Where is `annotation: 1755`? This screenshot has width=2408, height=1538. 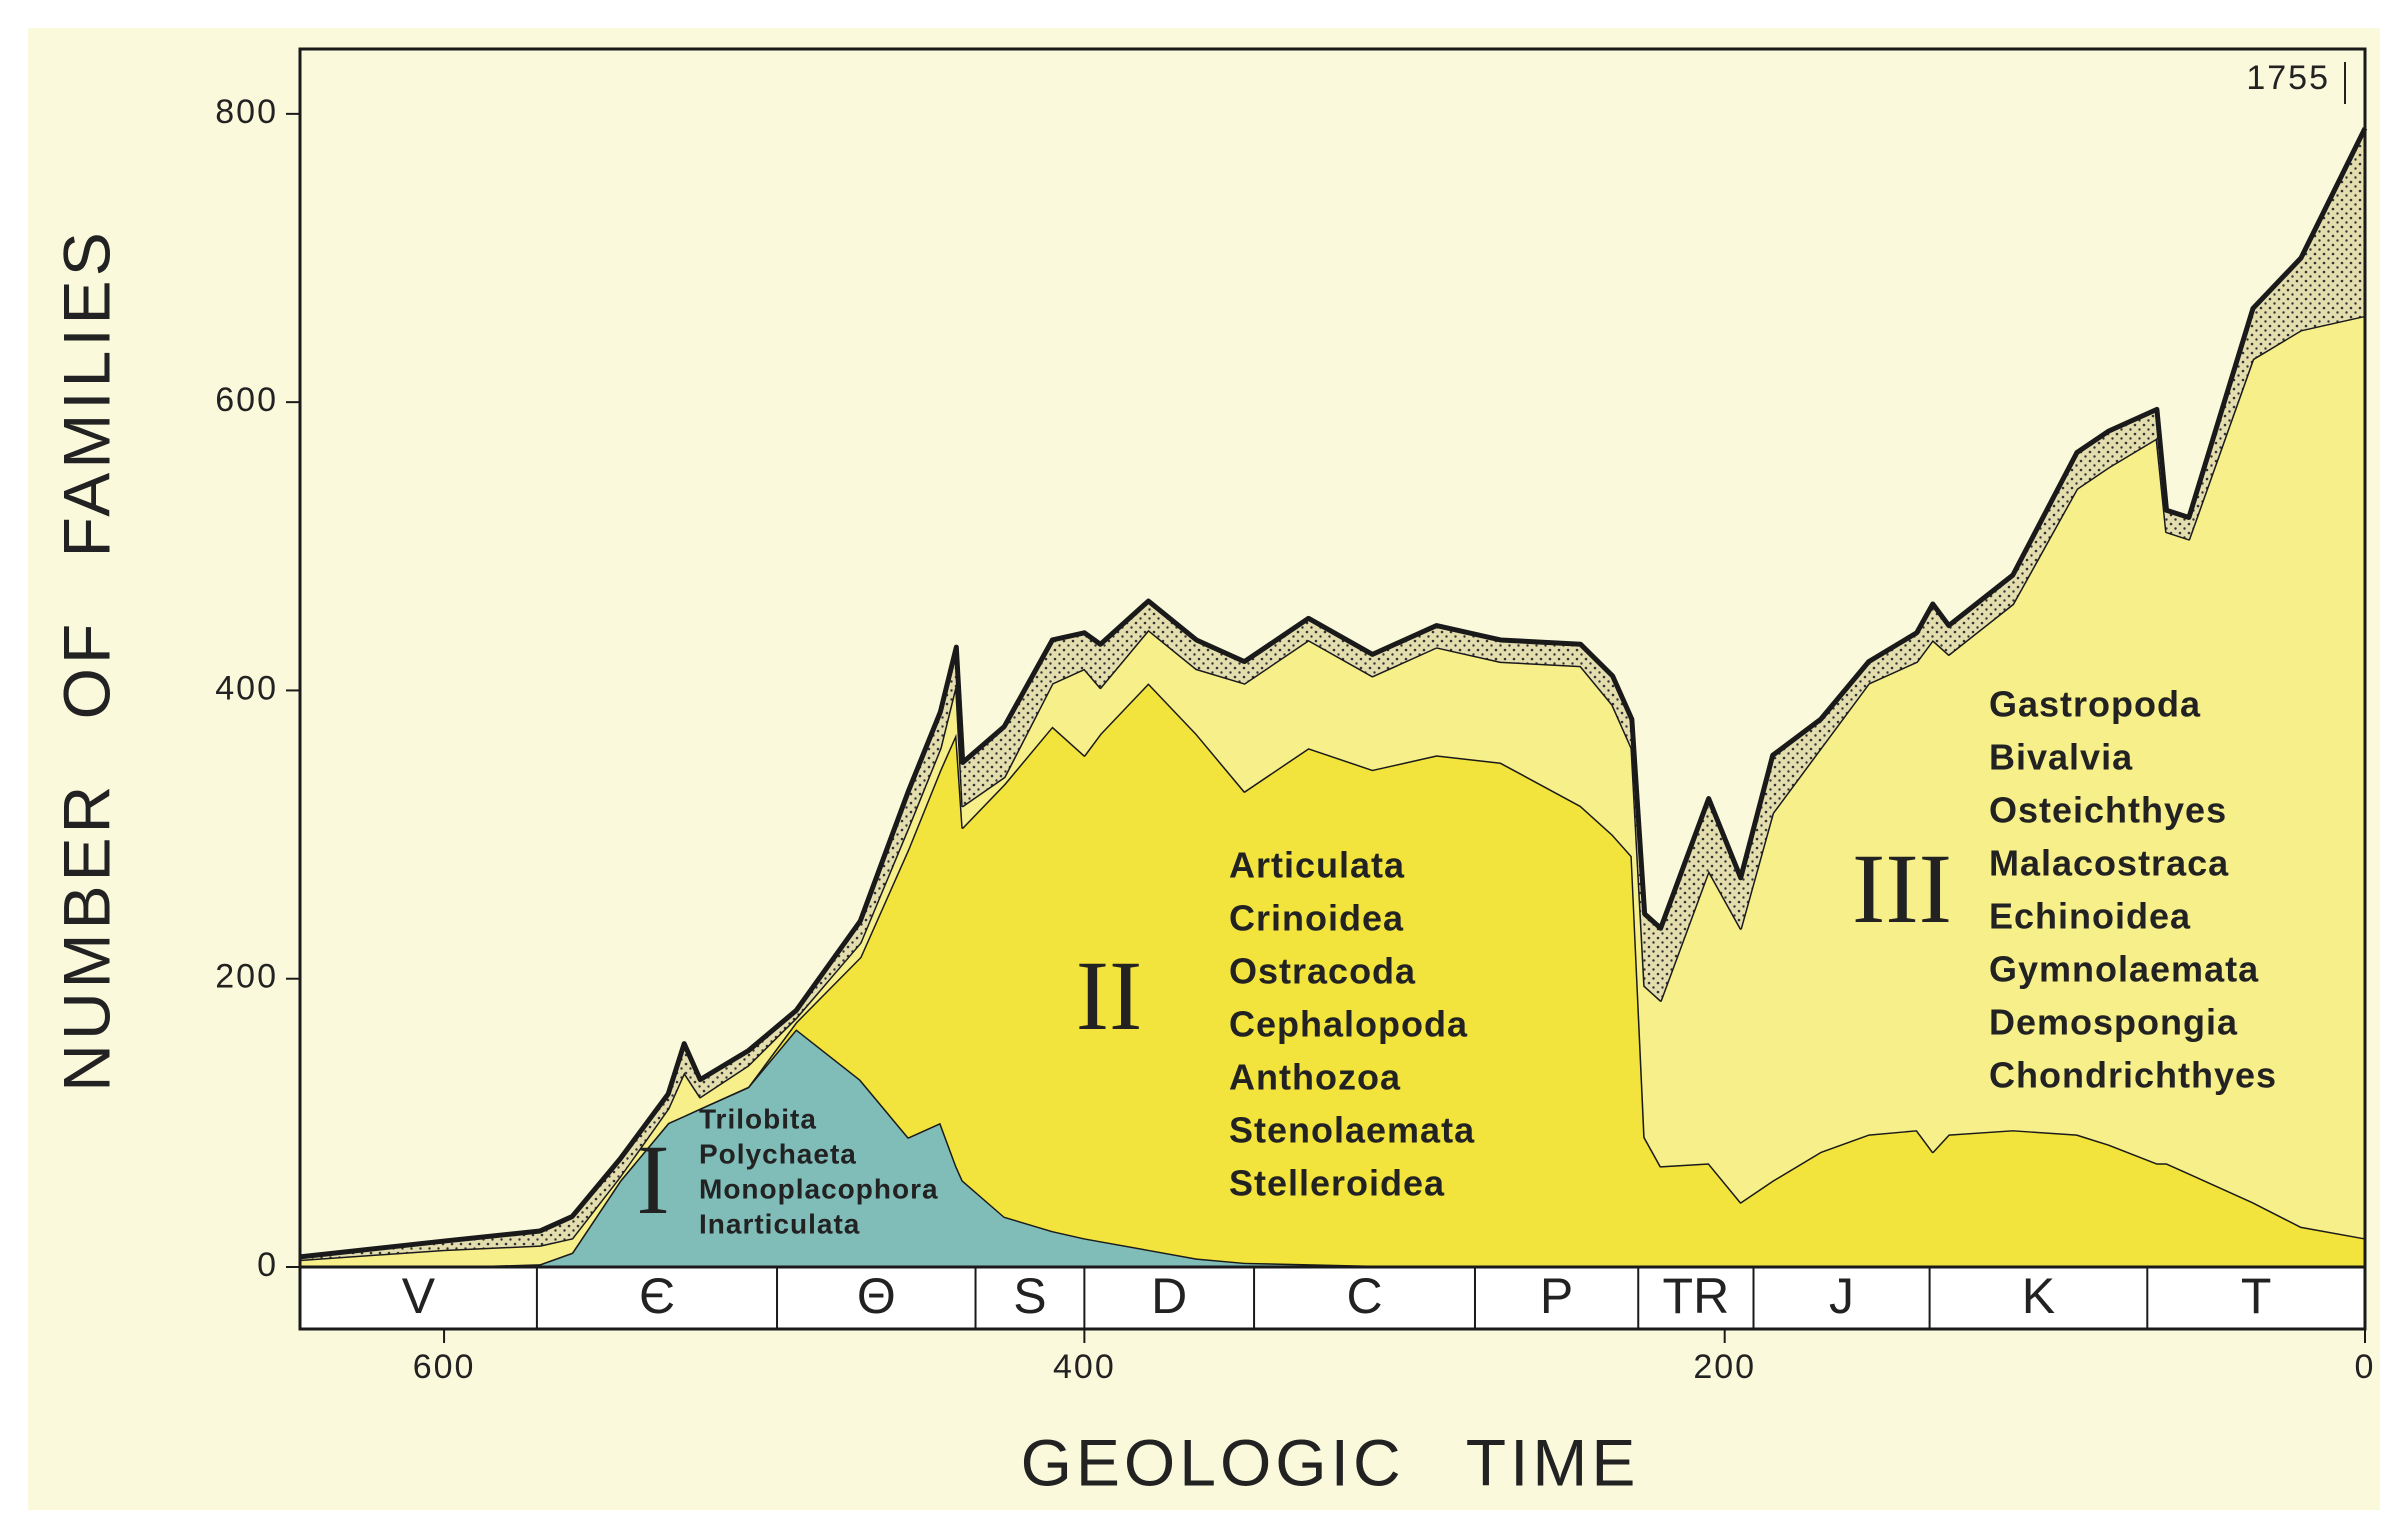
annotation: 1755 is located at coordinates (2288, 78).